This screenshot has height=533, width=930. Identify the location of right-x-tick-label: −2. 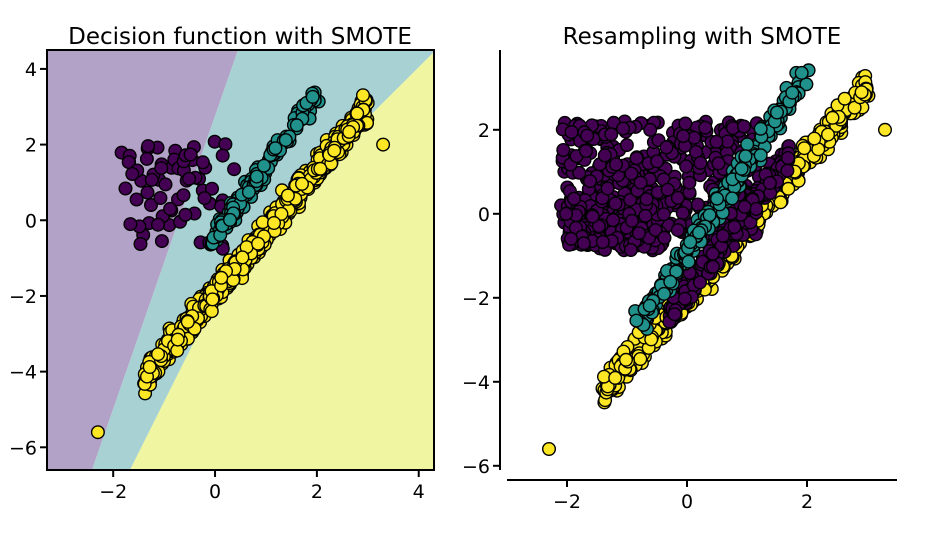
(567, 502).